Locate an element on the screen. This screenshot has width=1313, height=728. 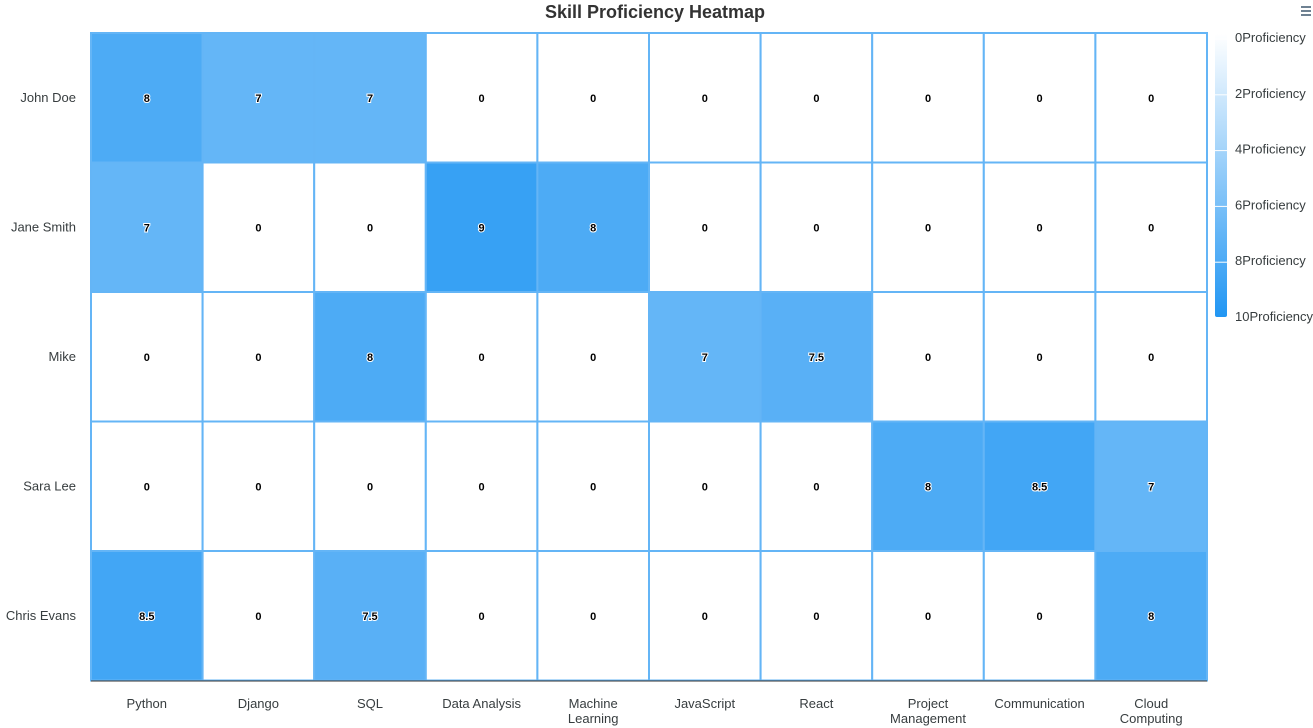
legend-label: 10Proficiency is located at coordinates (1274, 316).